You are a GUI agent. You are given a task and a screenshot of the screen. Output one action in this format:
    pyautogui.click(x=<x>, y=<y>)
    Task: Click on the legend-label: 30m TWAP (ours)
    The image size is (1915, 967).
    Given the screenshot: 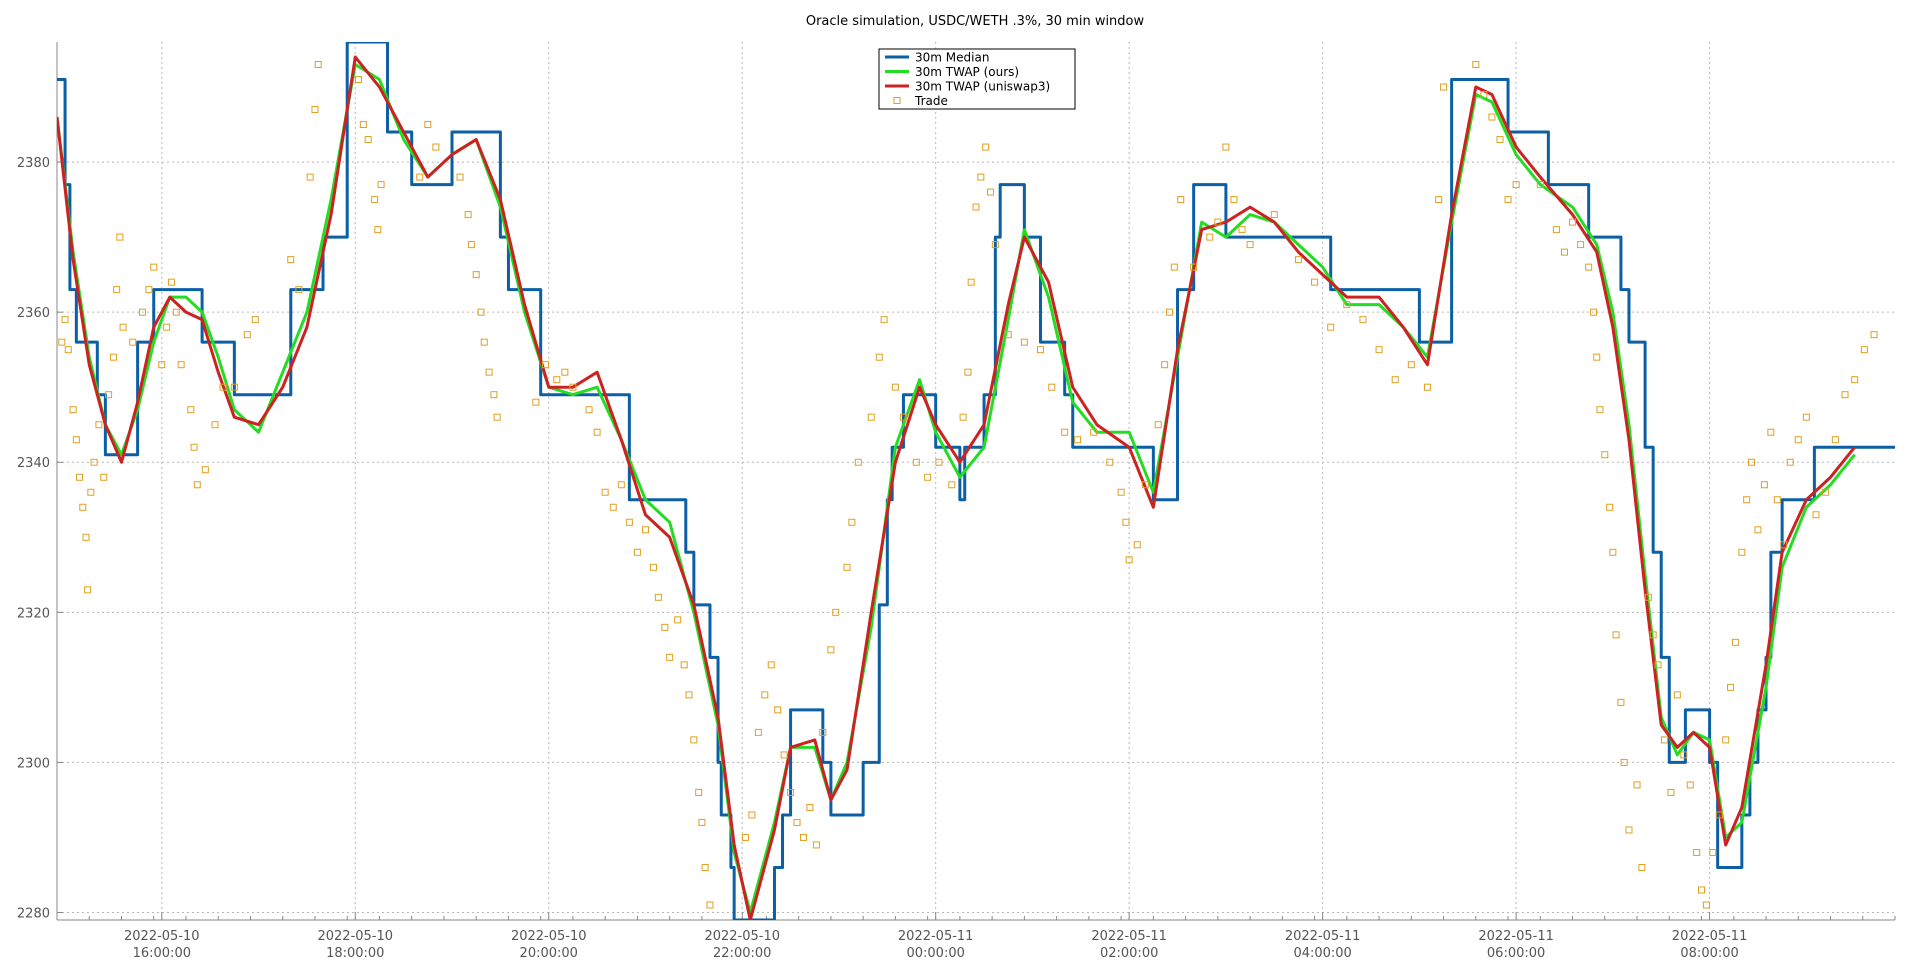 What is the action you would take?
    pyautogui.click(x=967, y=72)
    